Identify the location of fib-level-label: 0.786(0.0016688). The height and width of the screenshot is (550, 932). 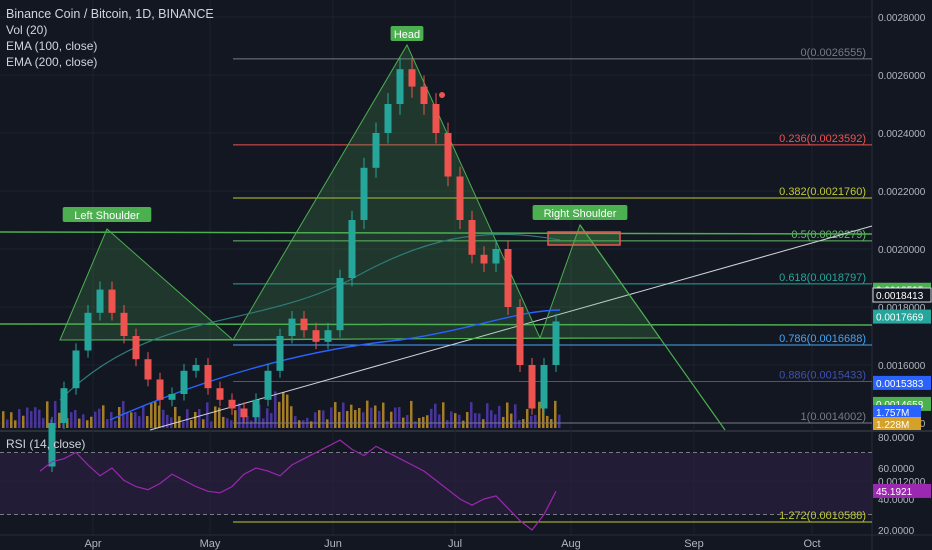
(822, 339).